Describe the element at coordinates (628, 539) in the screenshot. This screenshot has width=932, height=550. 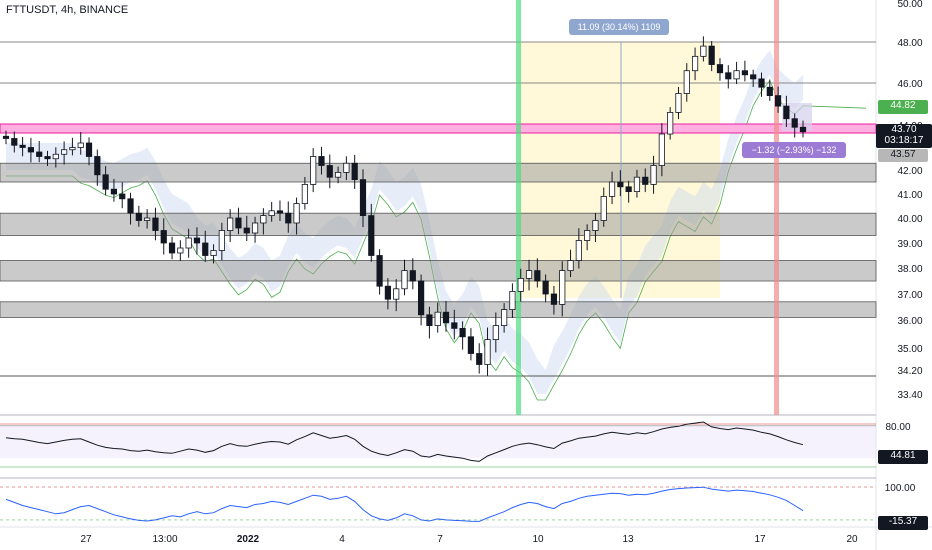
I see `time-axis-label: 13` at that location.